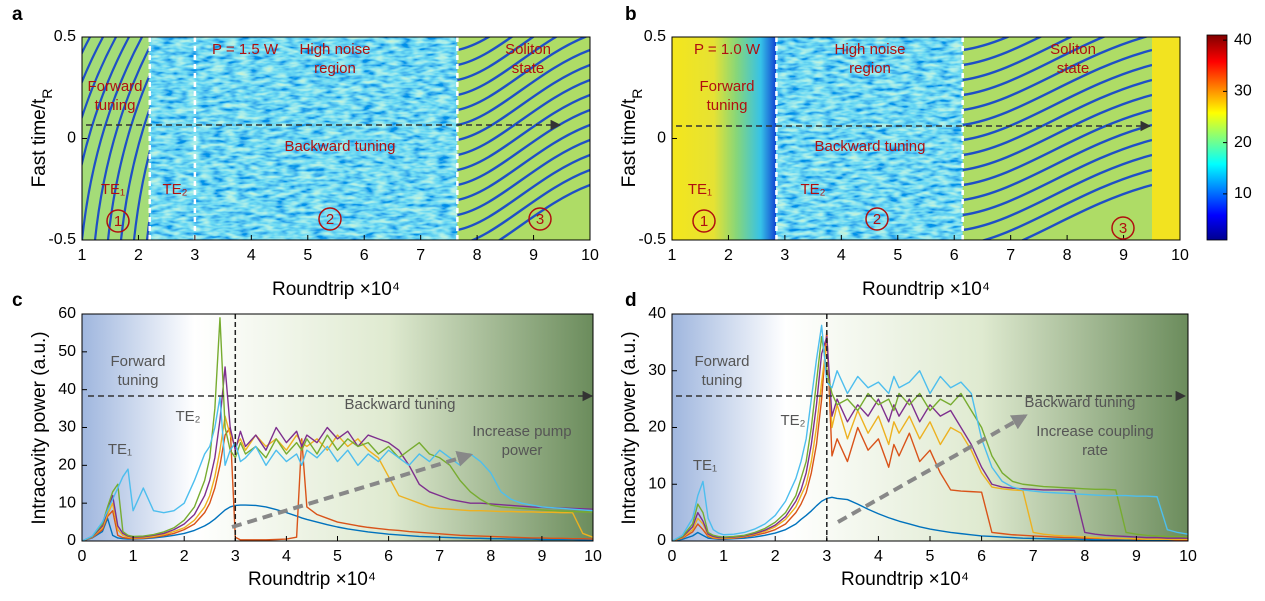 The image size is (1265, 601). I want to click on x-tick-label: 3, so click(784, 255).